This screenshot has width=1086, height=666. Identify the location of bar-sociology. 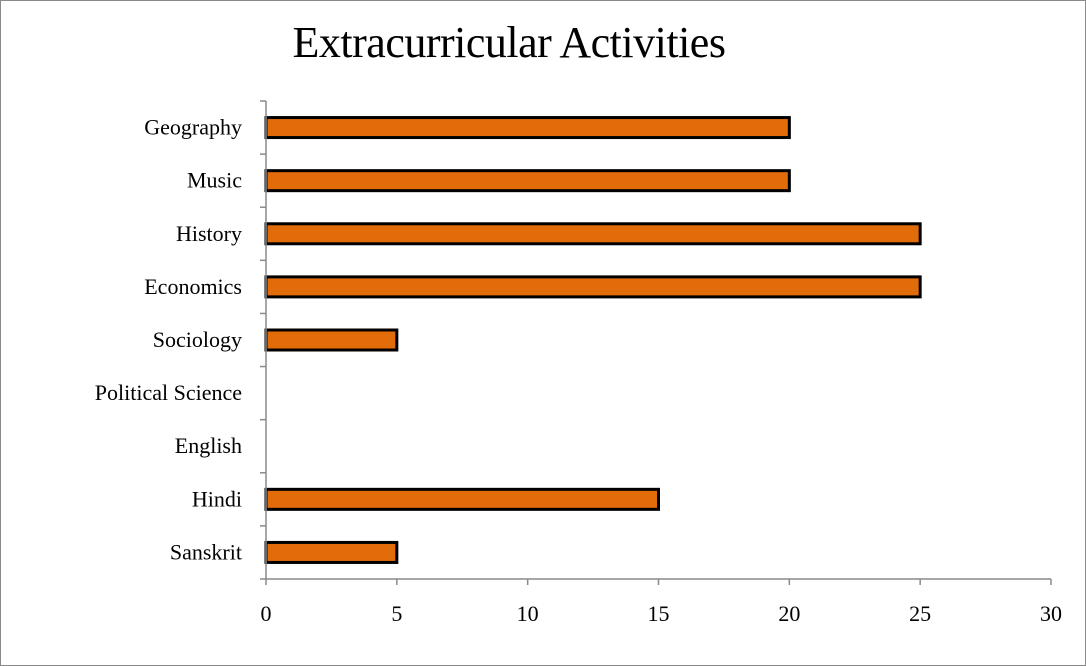
(331, 340).